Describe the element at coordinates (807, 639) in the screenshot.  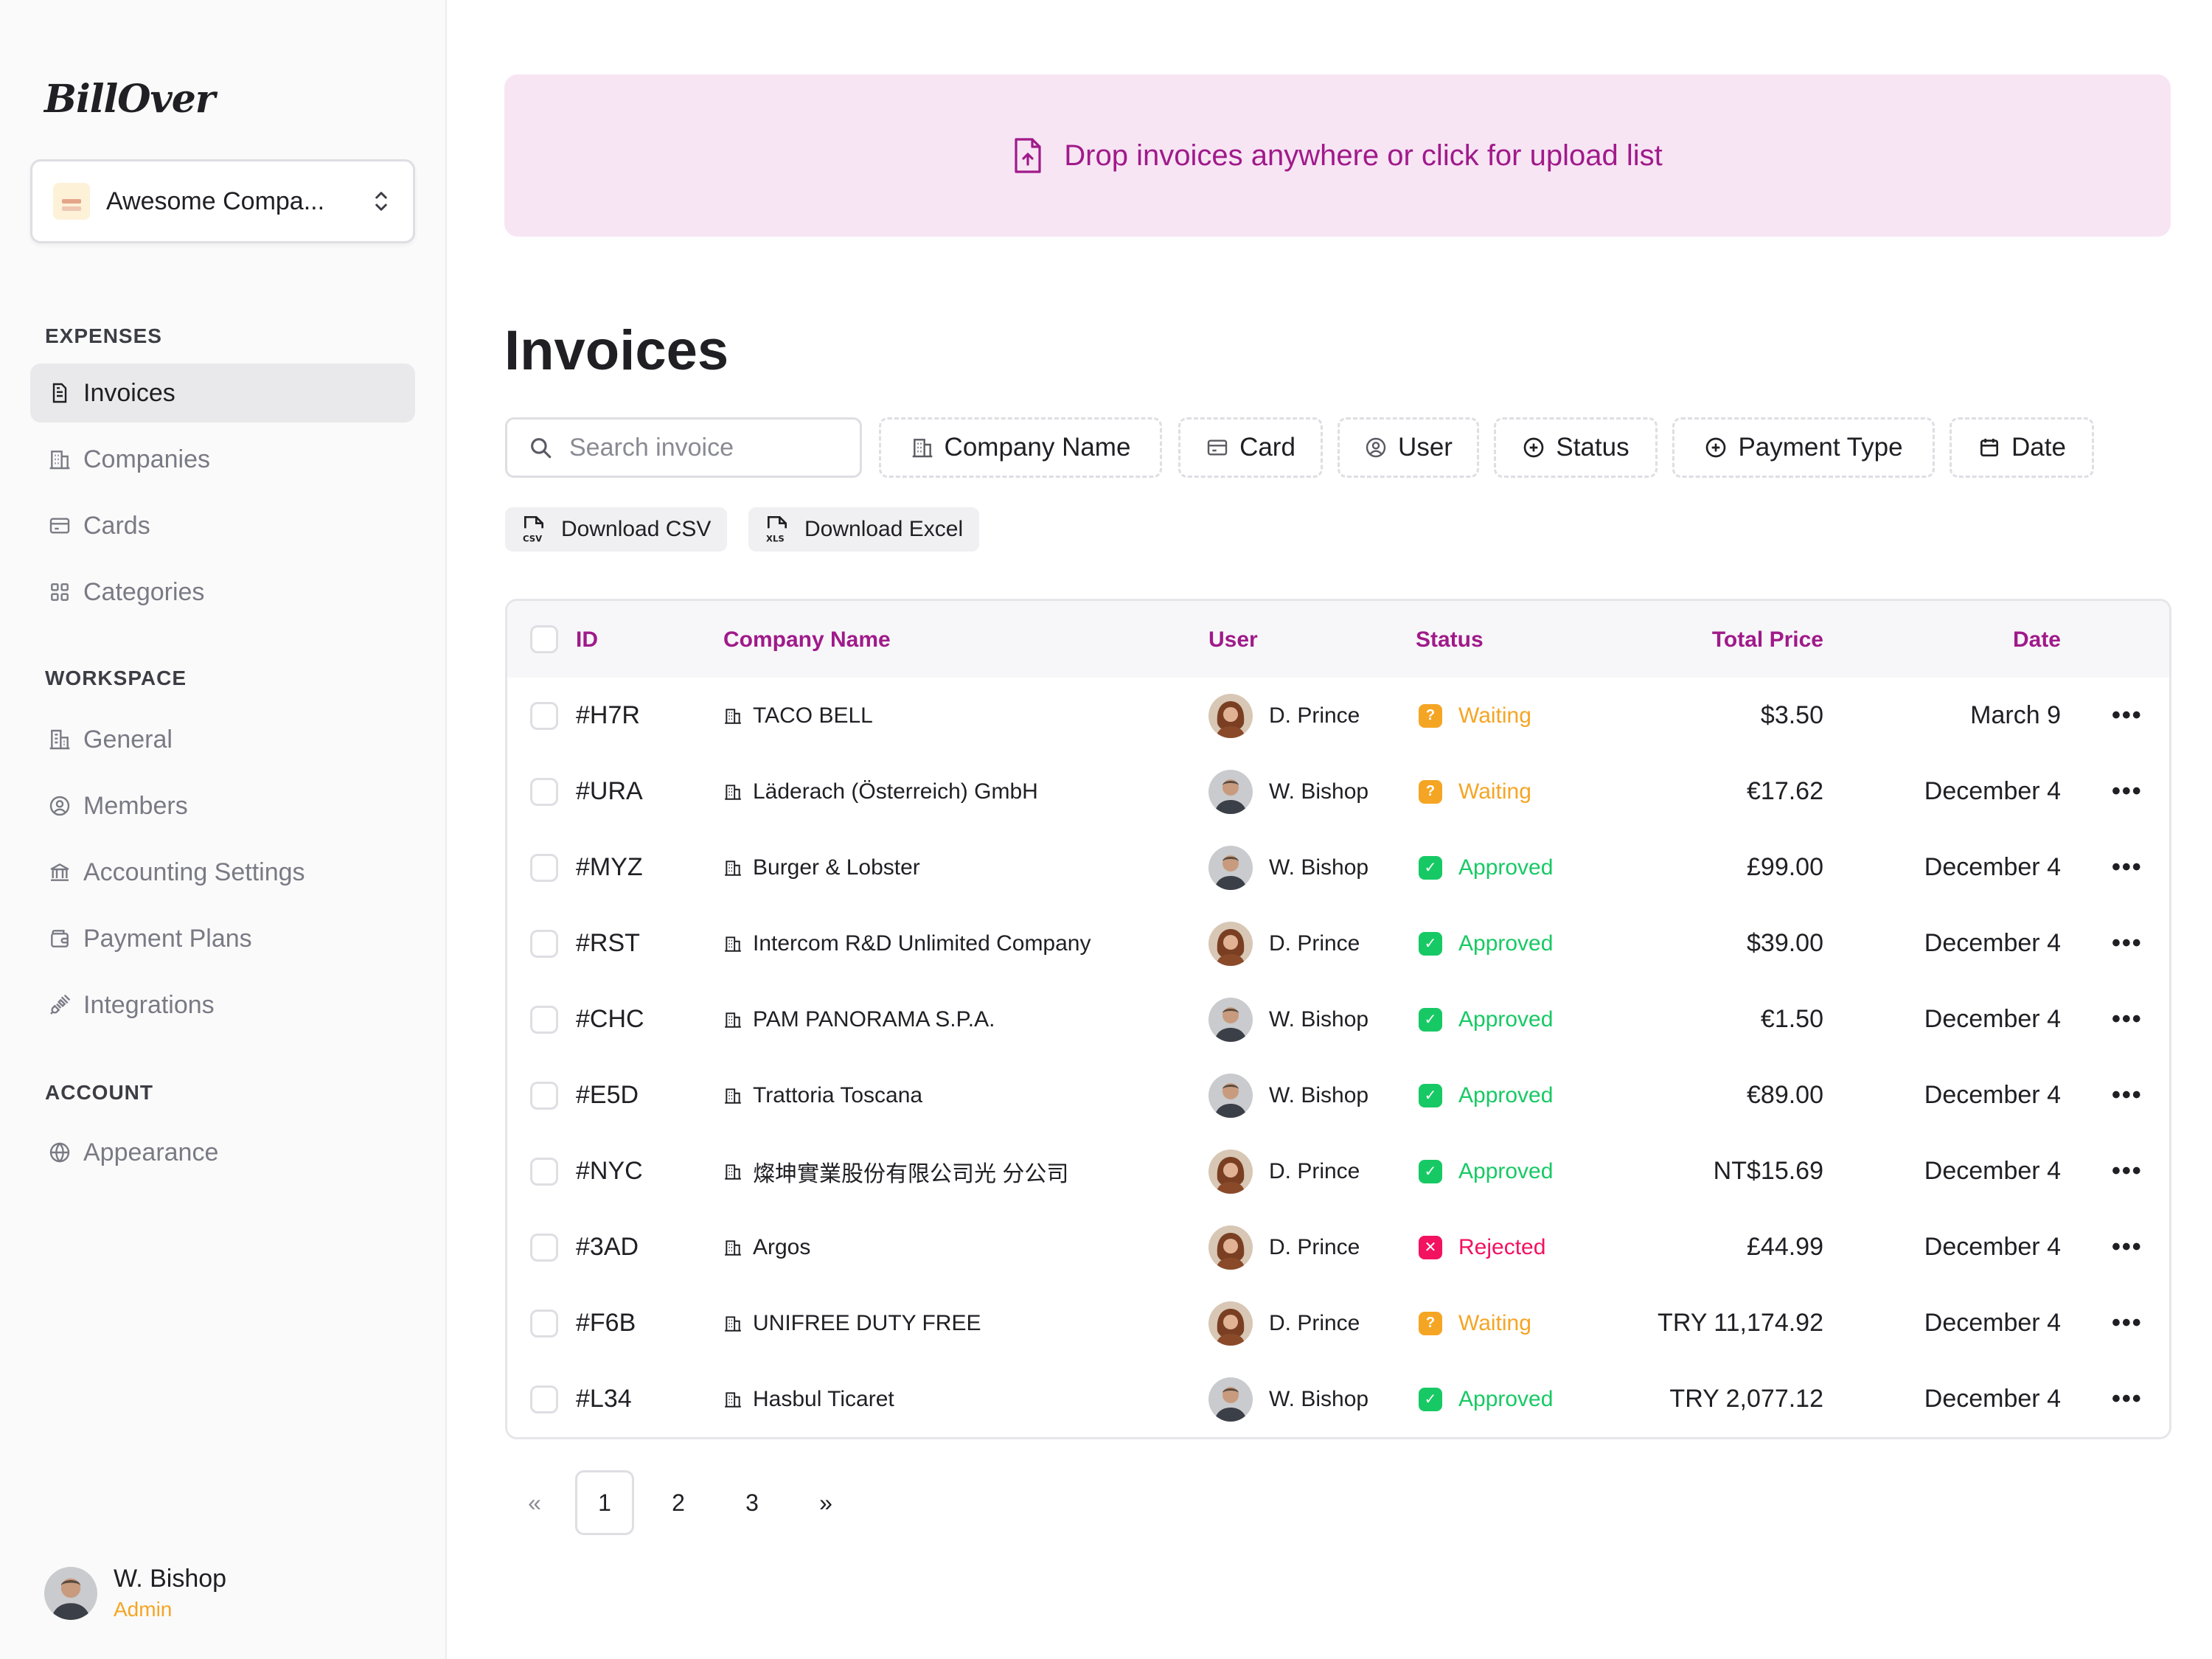
I see `column-header-company: Company Name` at that location.